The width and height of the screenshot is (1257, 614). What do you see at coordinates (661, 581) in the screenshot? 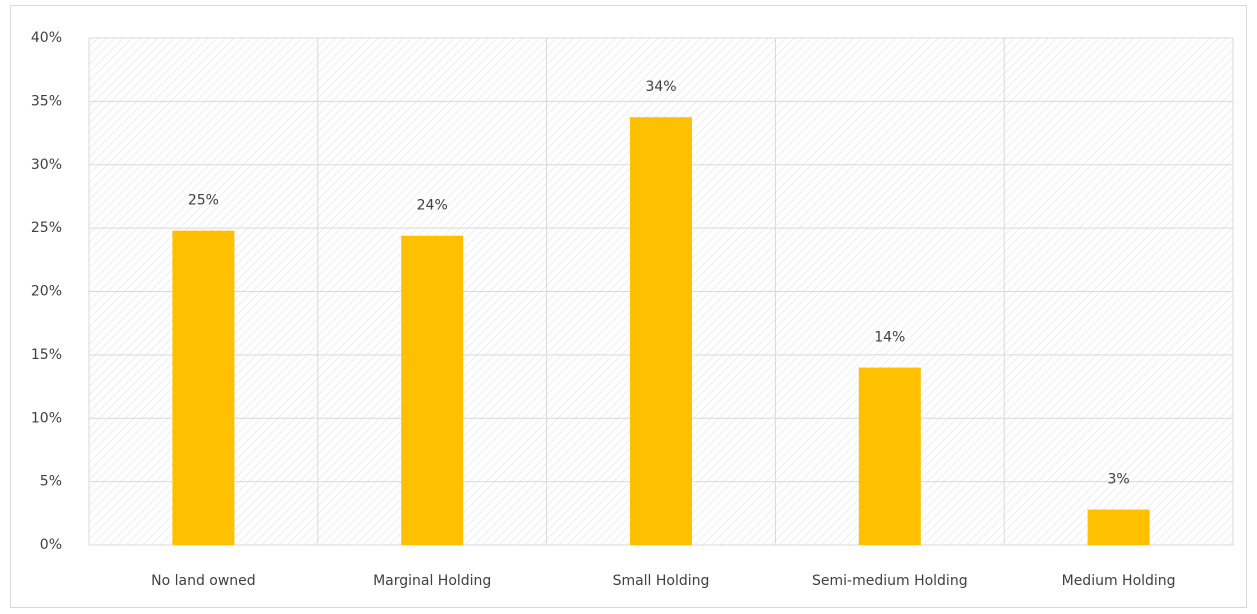
I see `x-tick-label: Small Holding` at bounding box center [661, 581].